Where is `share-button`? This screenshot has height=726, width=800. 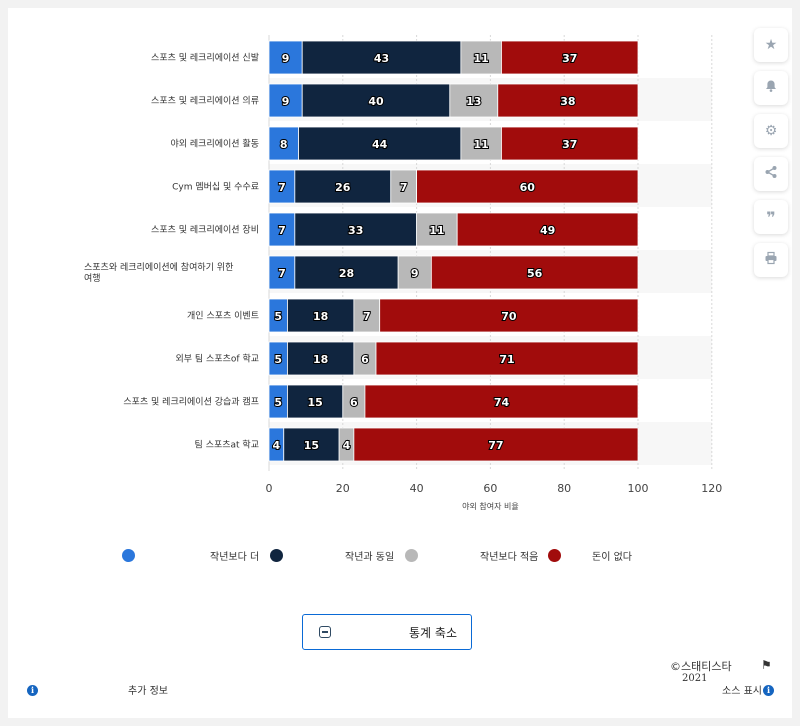 share-button is located at coordinates (771, 174).